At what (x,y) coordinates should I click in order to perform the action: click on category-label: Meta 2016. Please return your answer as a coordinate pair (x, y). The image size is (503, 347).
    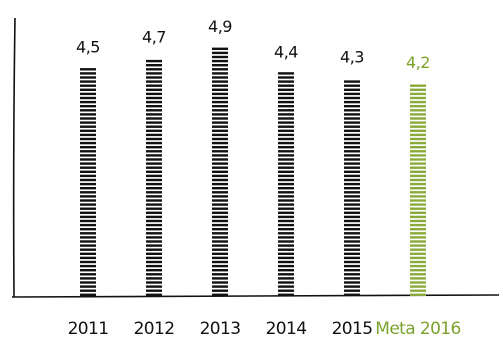
    Looking at the image, I should click on (417, 329).